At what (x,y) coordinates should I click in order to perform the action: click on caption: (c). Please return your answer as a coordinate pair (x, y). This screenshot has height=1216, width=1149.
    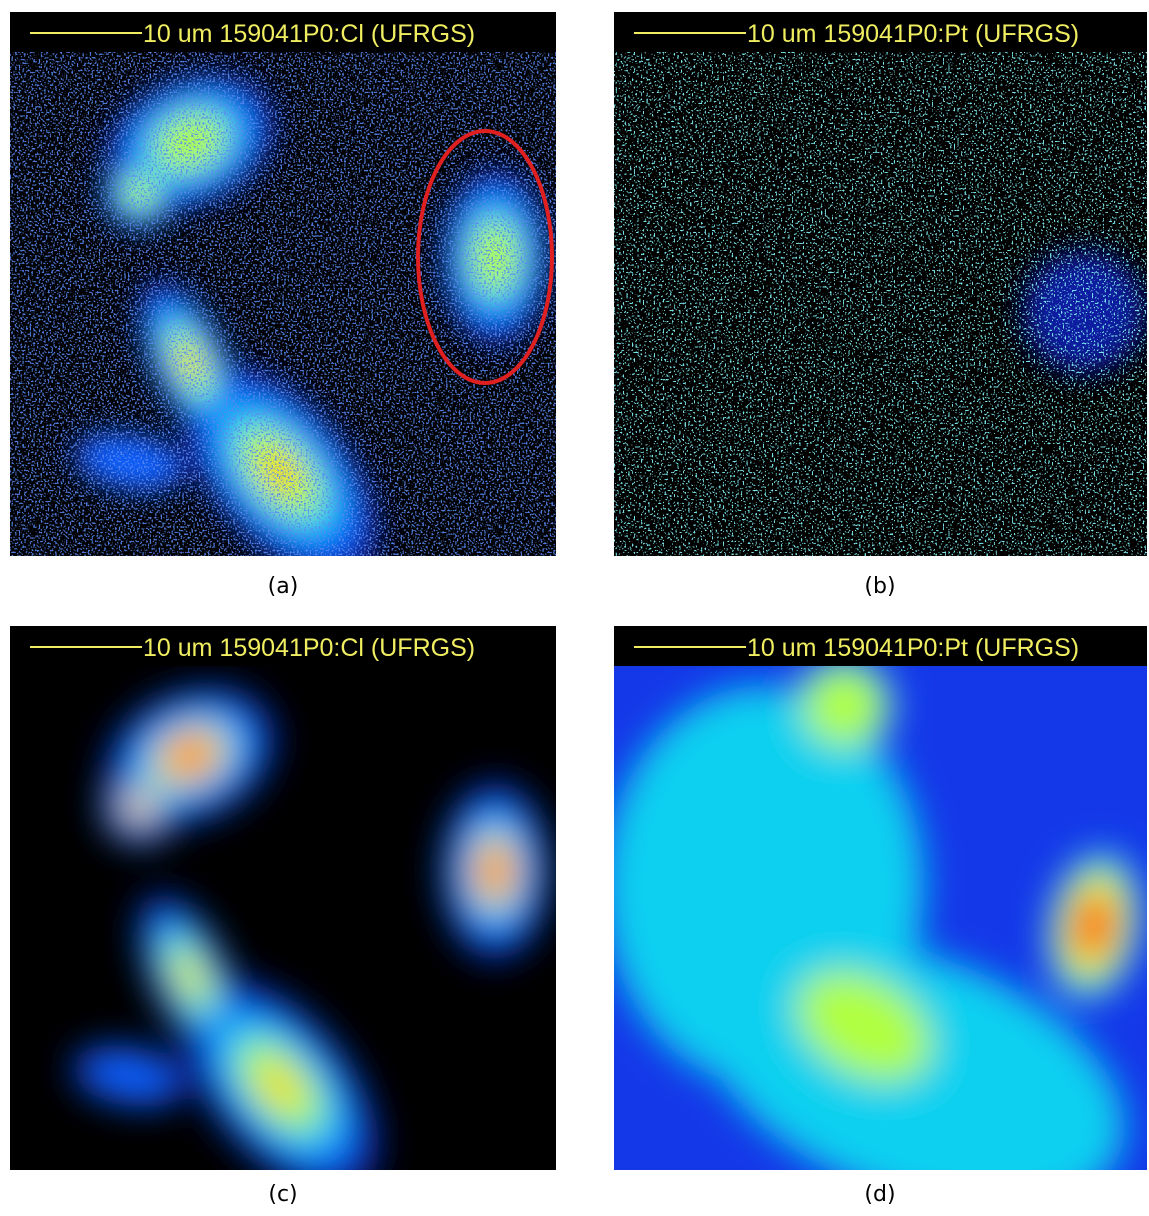
    Looking at the image, I should click on (283, 1194).